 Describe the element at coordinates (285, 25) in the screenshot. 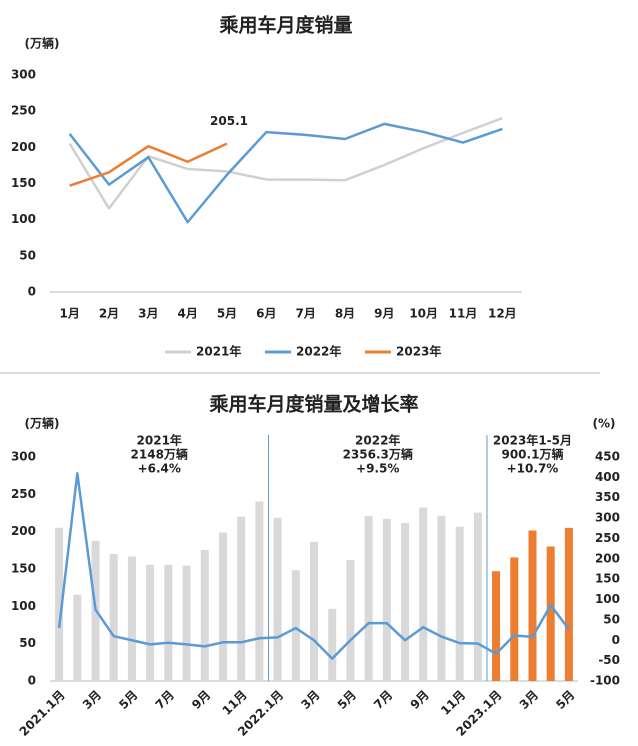

I see `chart-title: 乘用车月度销量` at that location.